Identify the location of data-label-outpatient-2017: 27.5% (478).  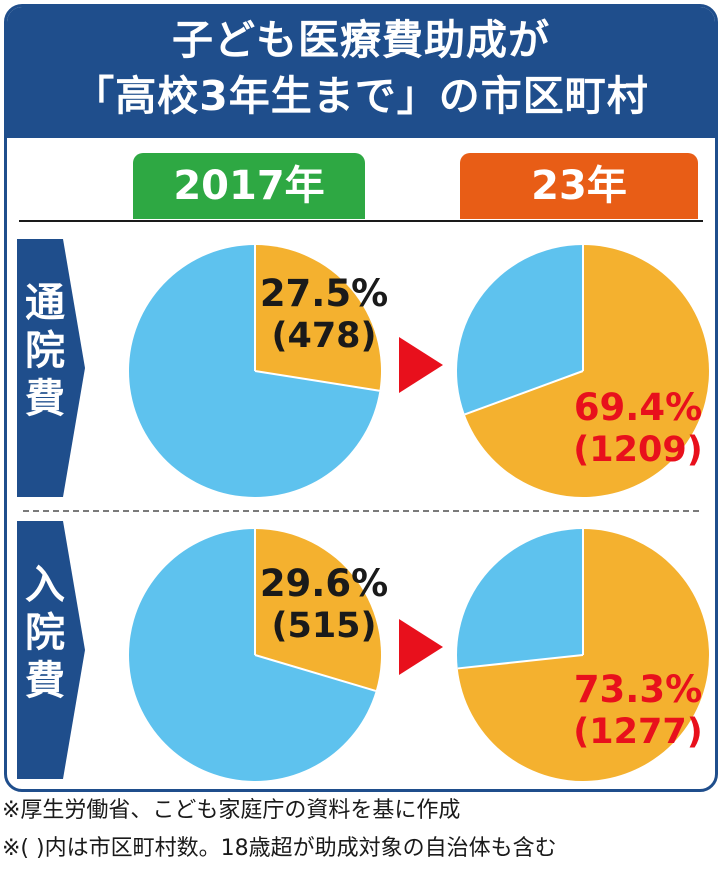
(324, 315).